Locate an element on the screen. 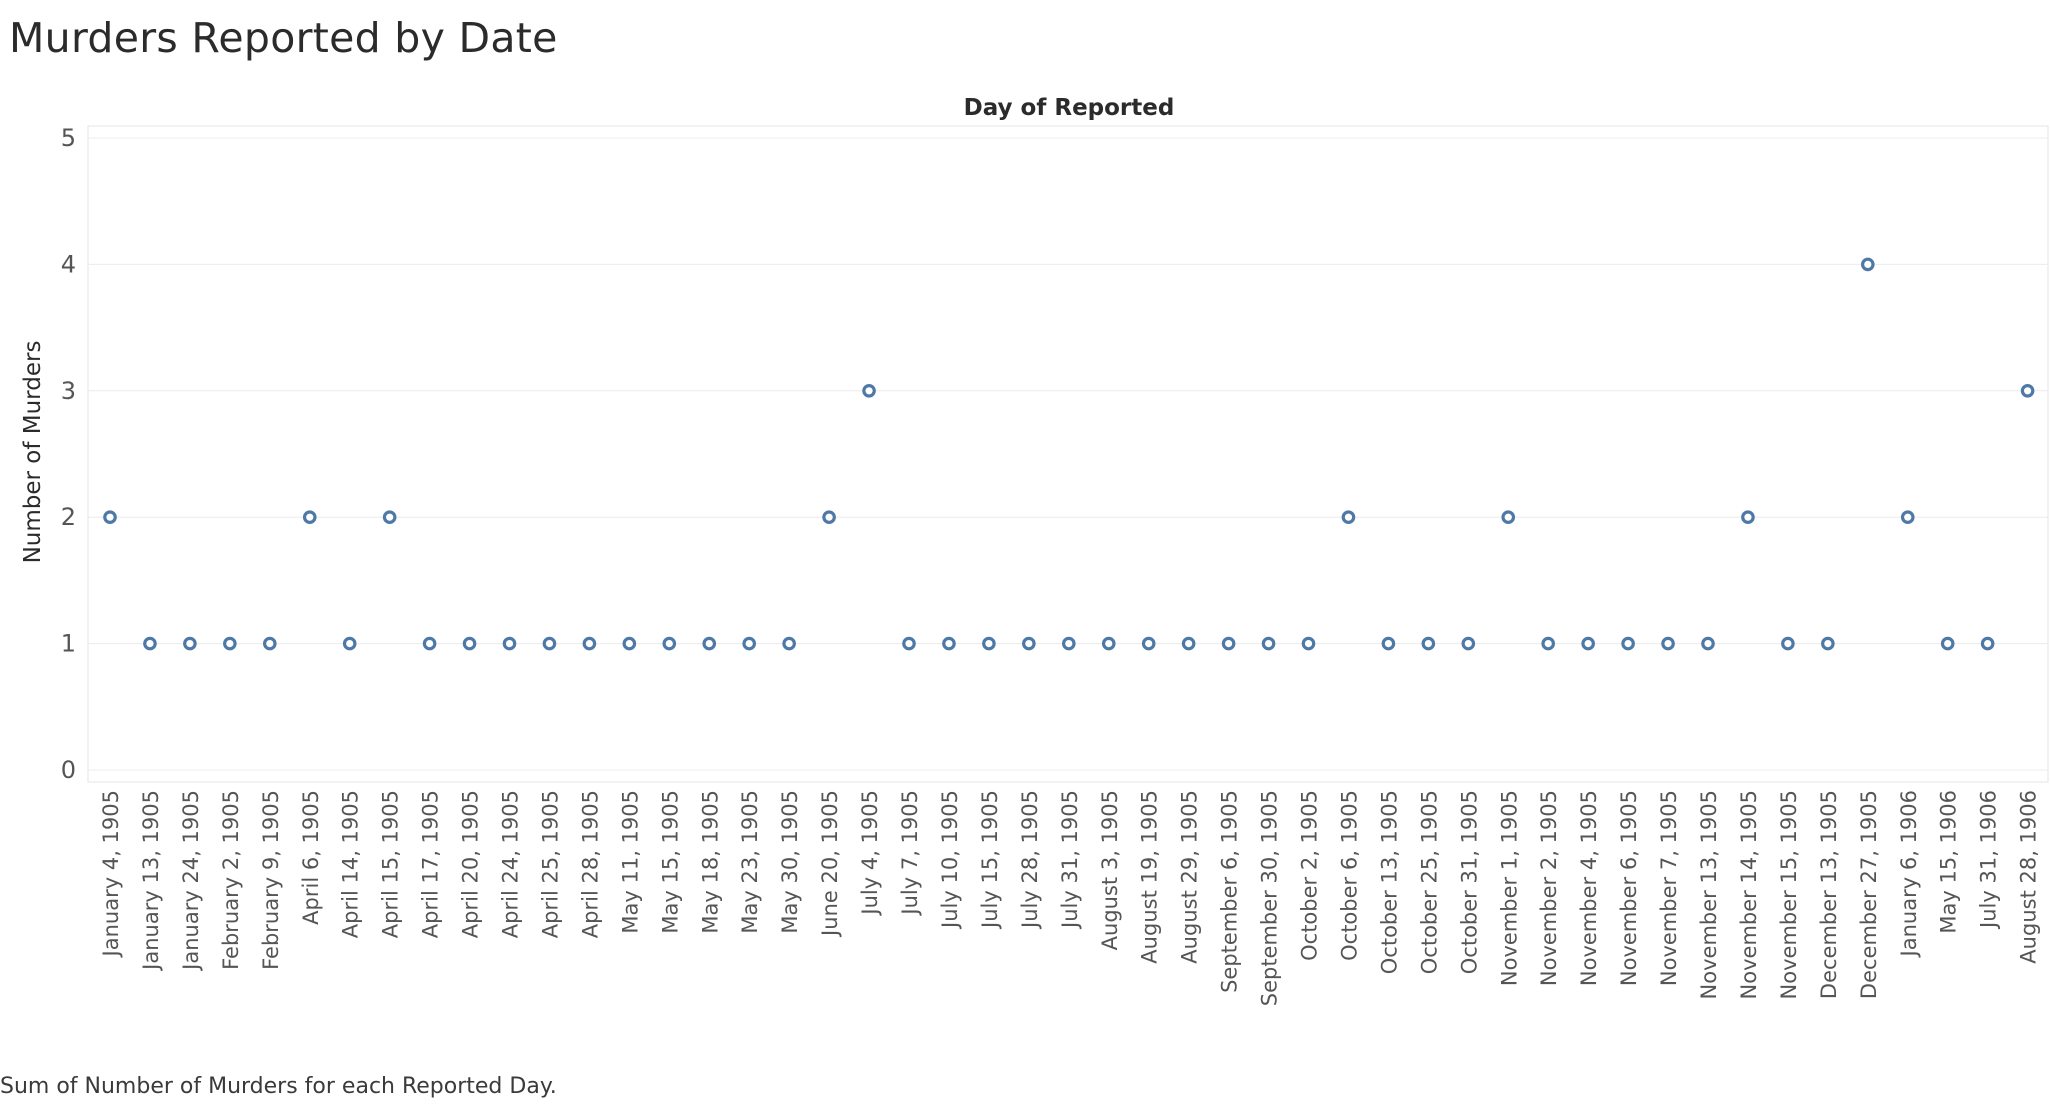  x-tick-label: November 4, 1905 is located at coordinates (1589, 888).